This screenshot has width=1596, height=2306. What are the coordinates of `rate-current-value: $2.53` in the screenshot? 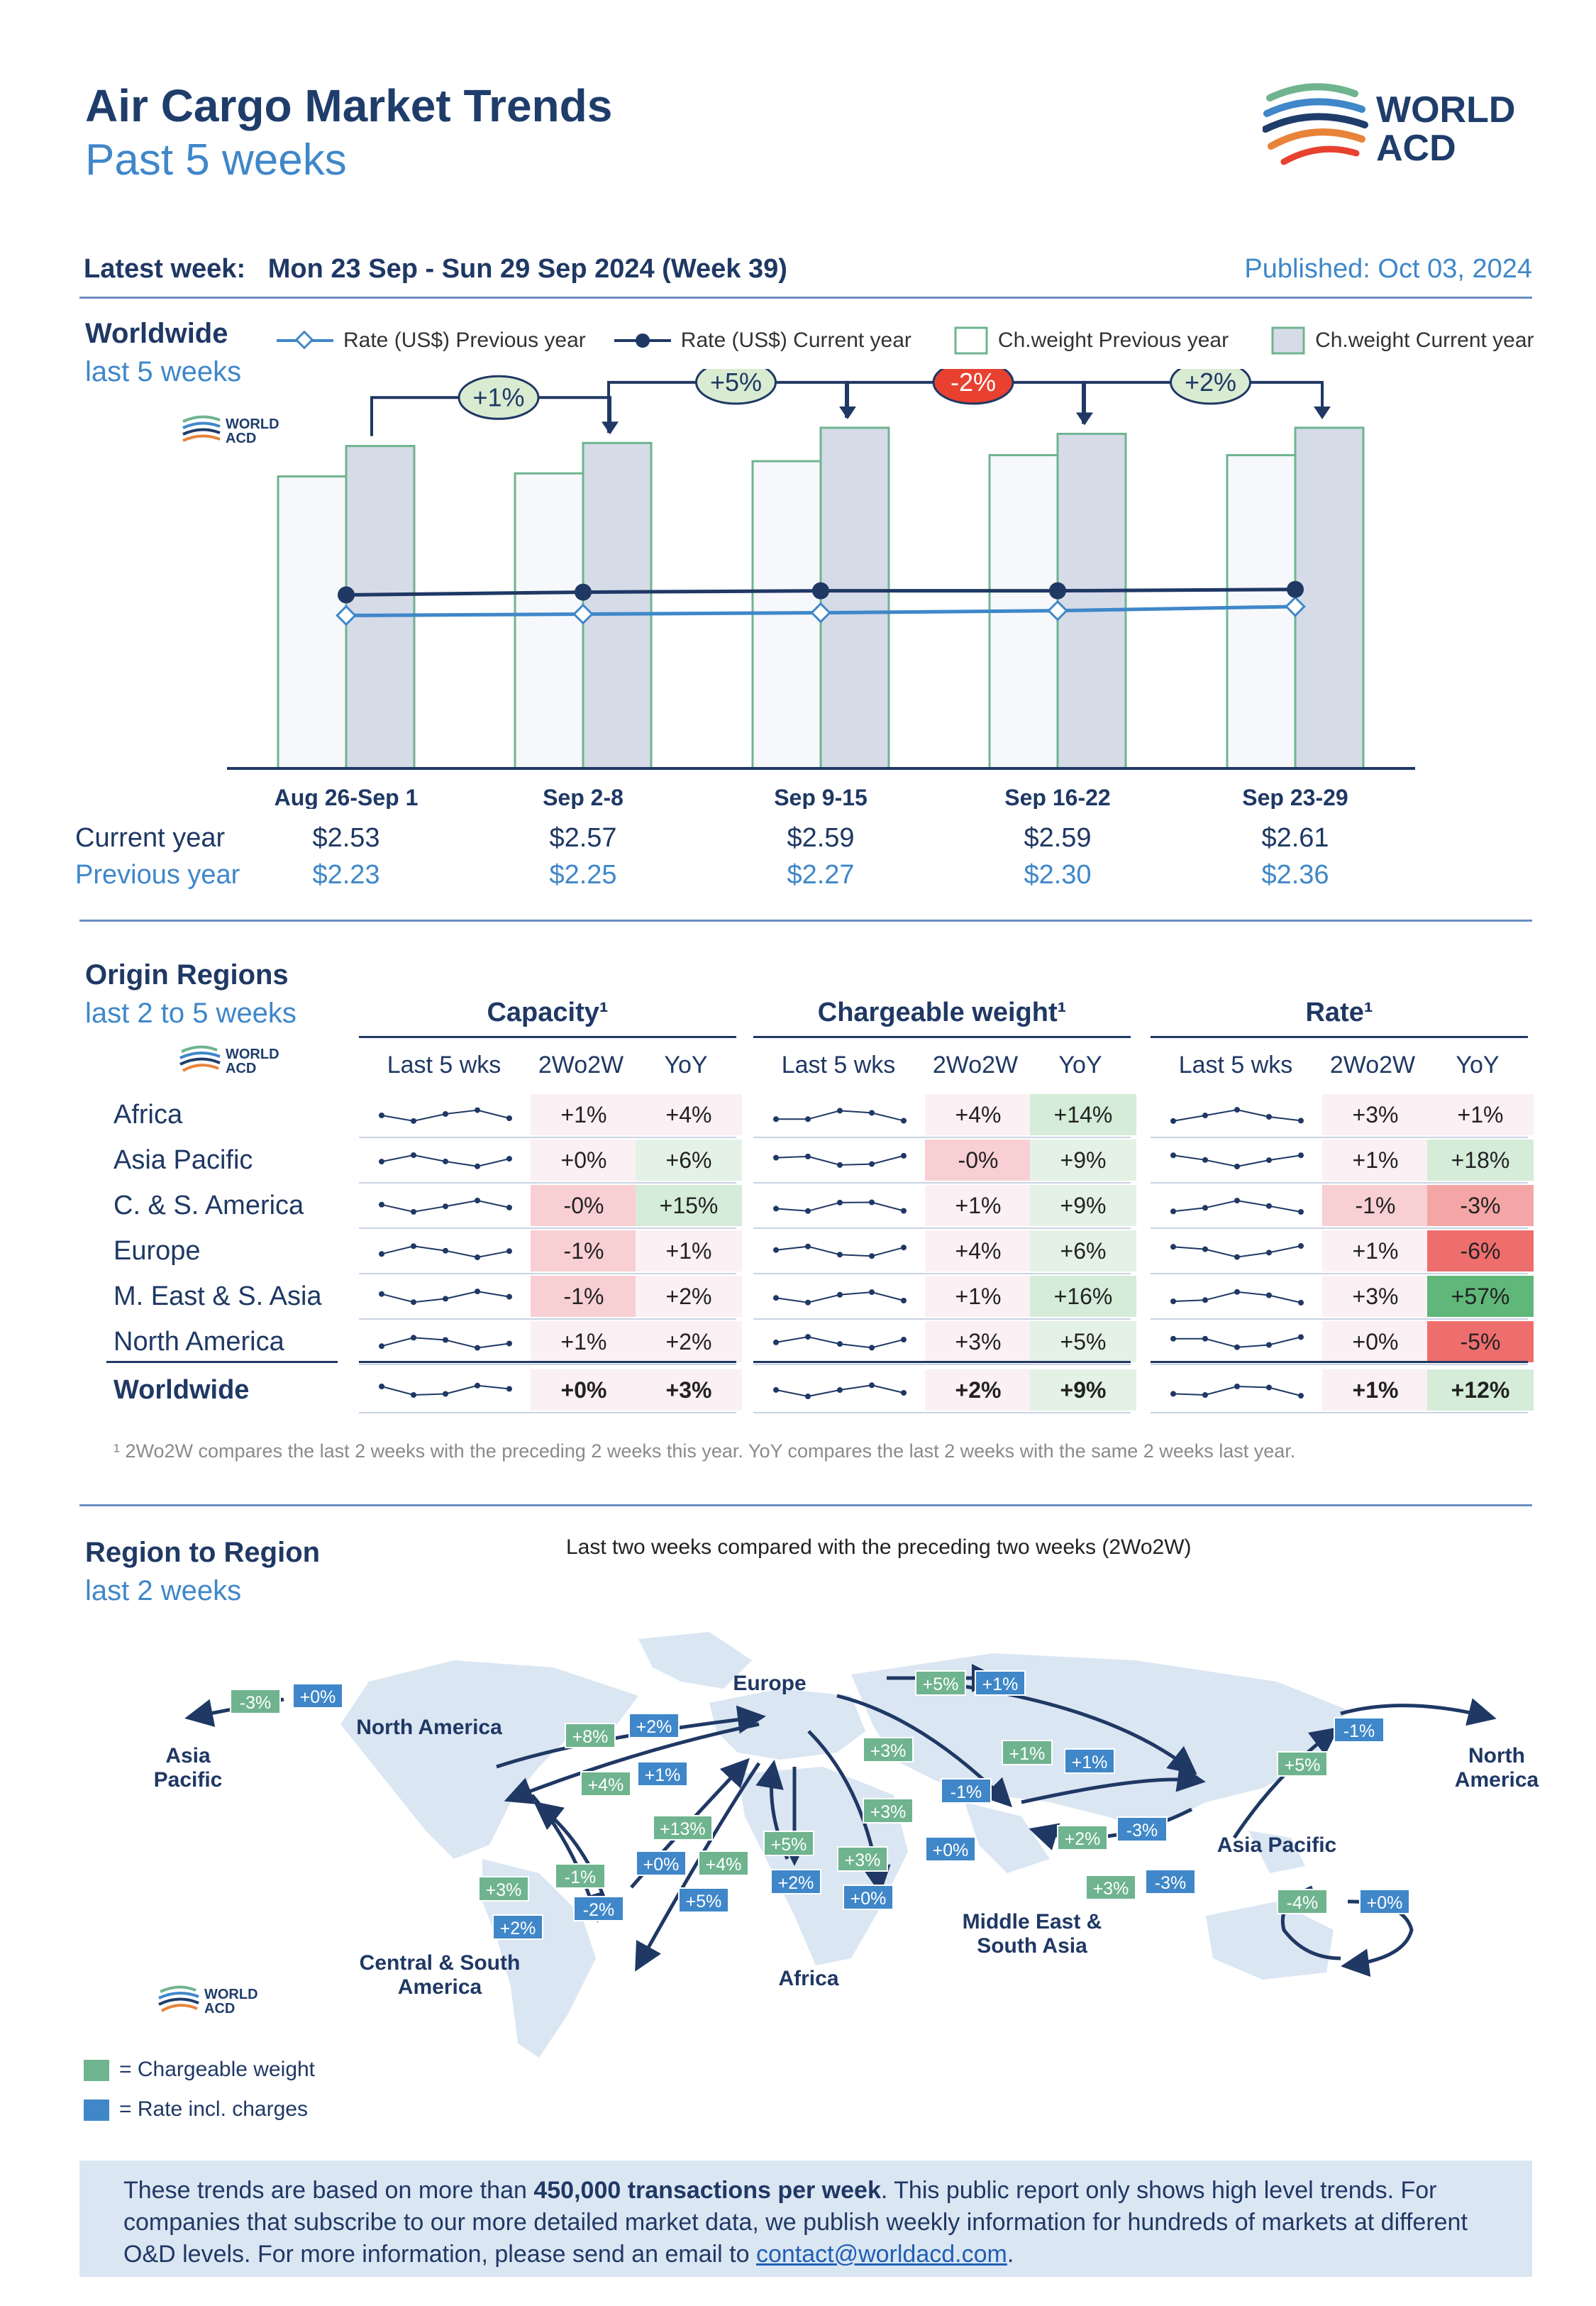 It's located at (346, 838).